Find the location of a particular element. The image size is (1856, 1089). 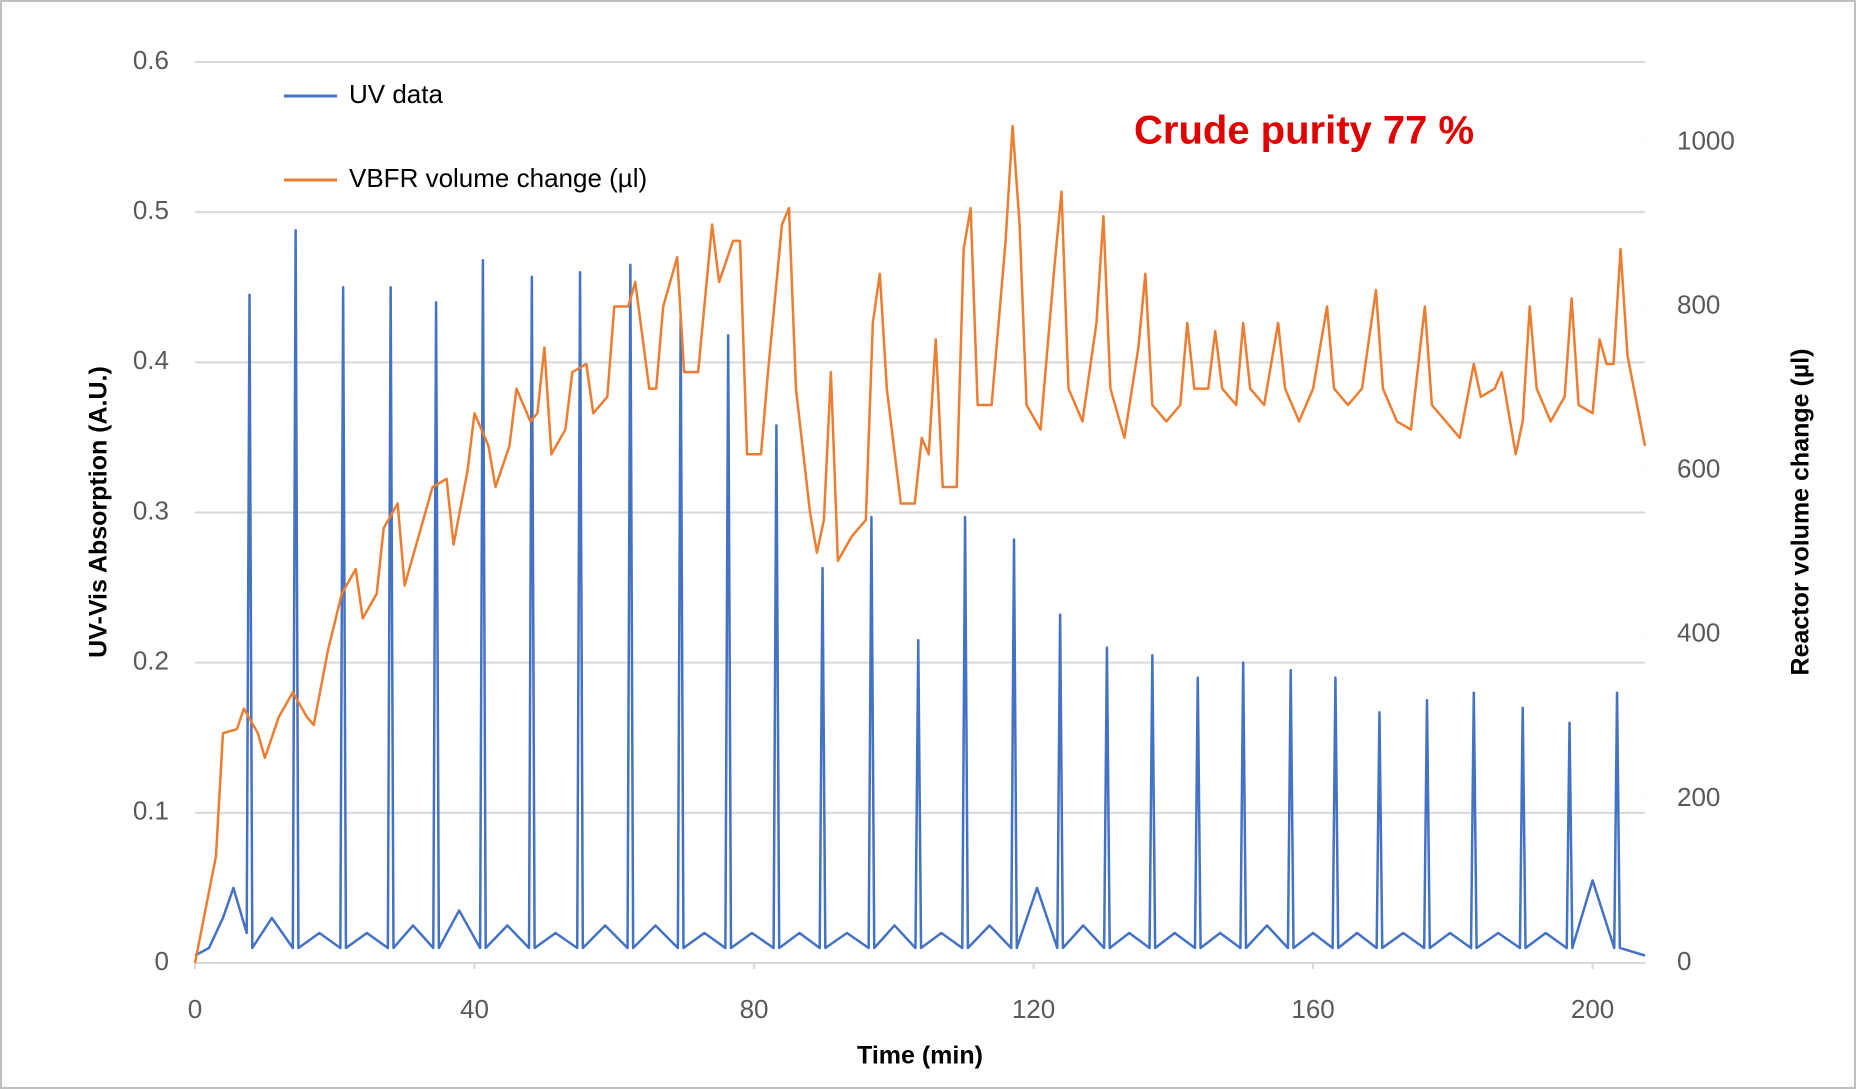

legend-text: UV data is located at coordinates (396, 94).